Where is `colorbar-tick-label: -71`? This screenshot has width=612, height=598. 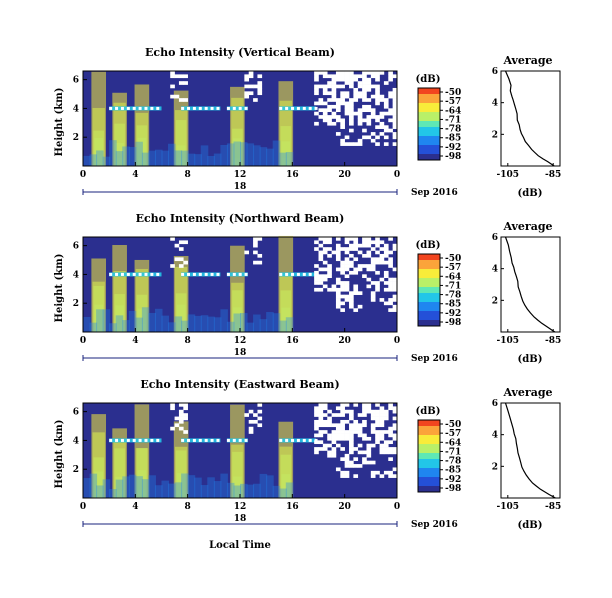
colorbar-tick-label: -71 is located at coordinates (453, 120).